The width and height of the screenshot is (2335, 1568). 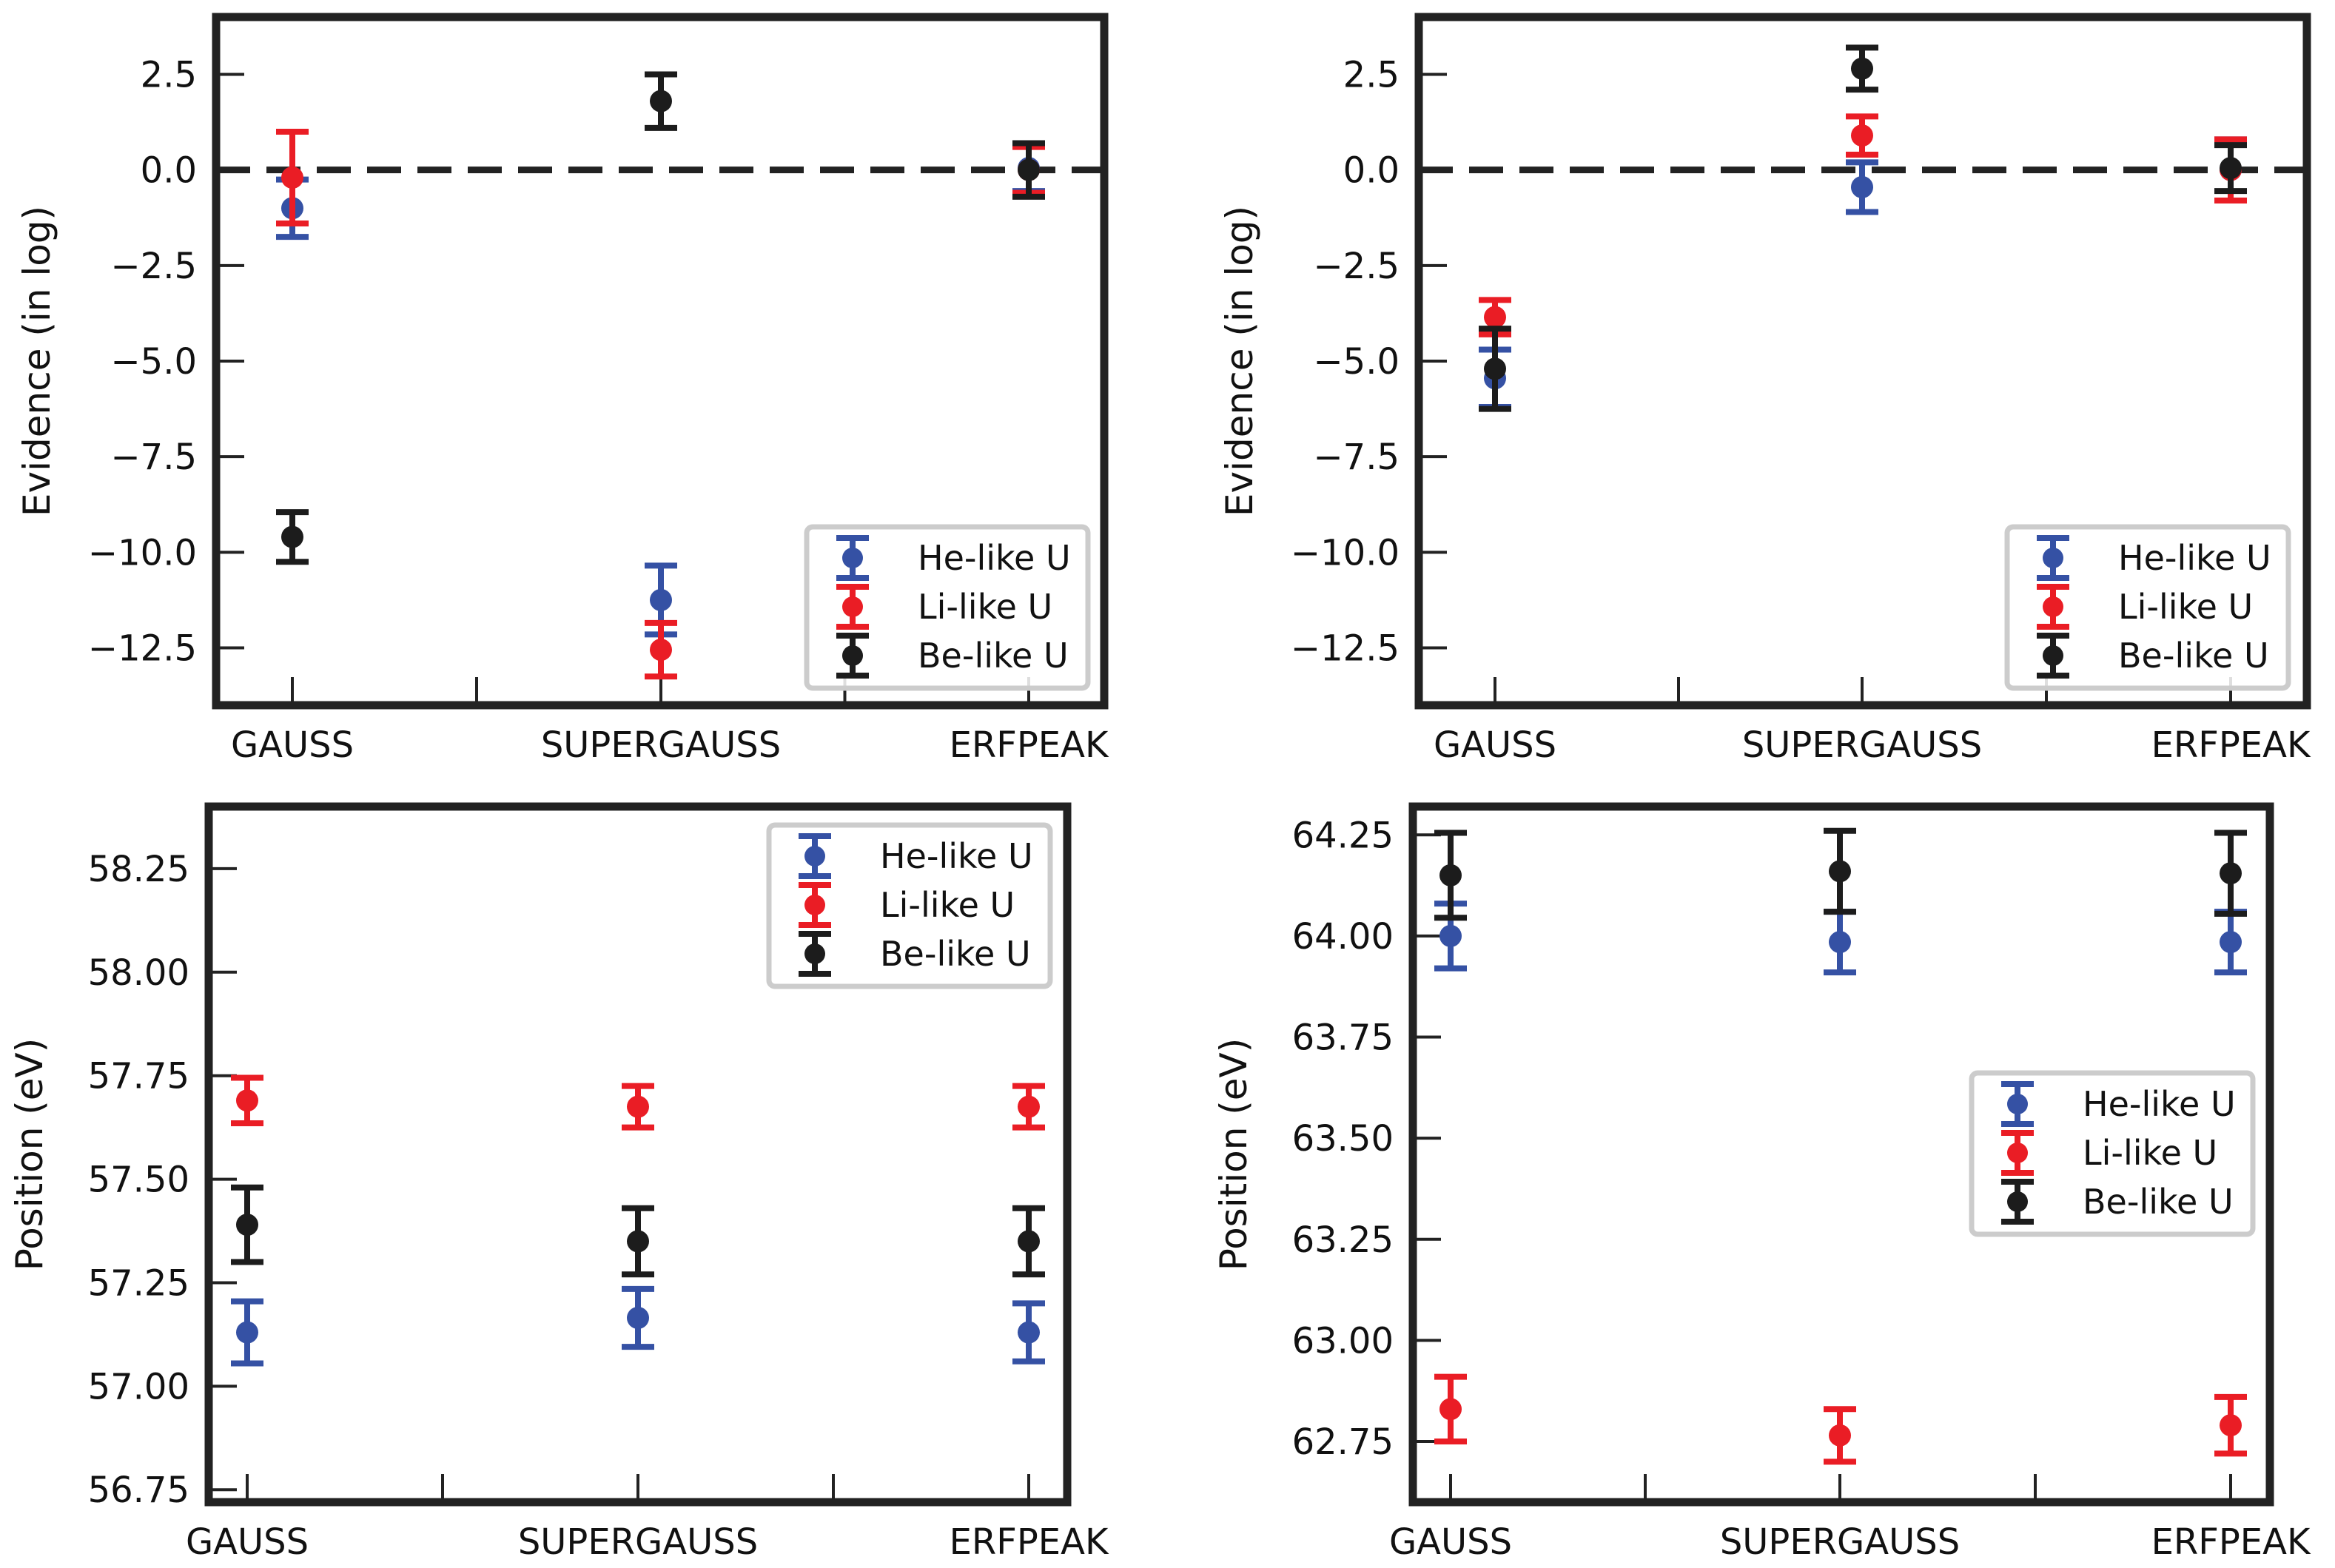 What do you see at coordinates (1371, 171) in the screenshot?
I see `y-tick-label: 0.0` at bounding box center [1371, 171].